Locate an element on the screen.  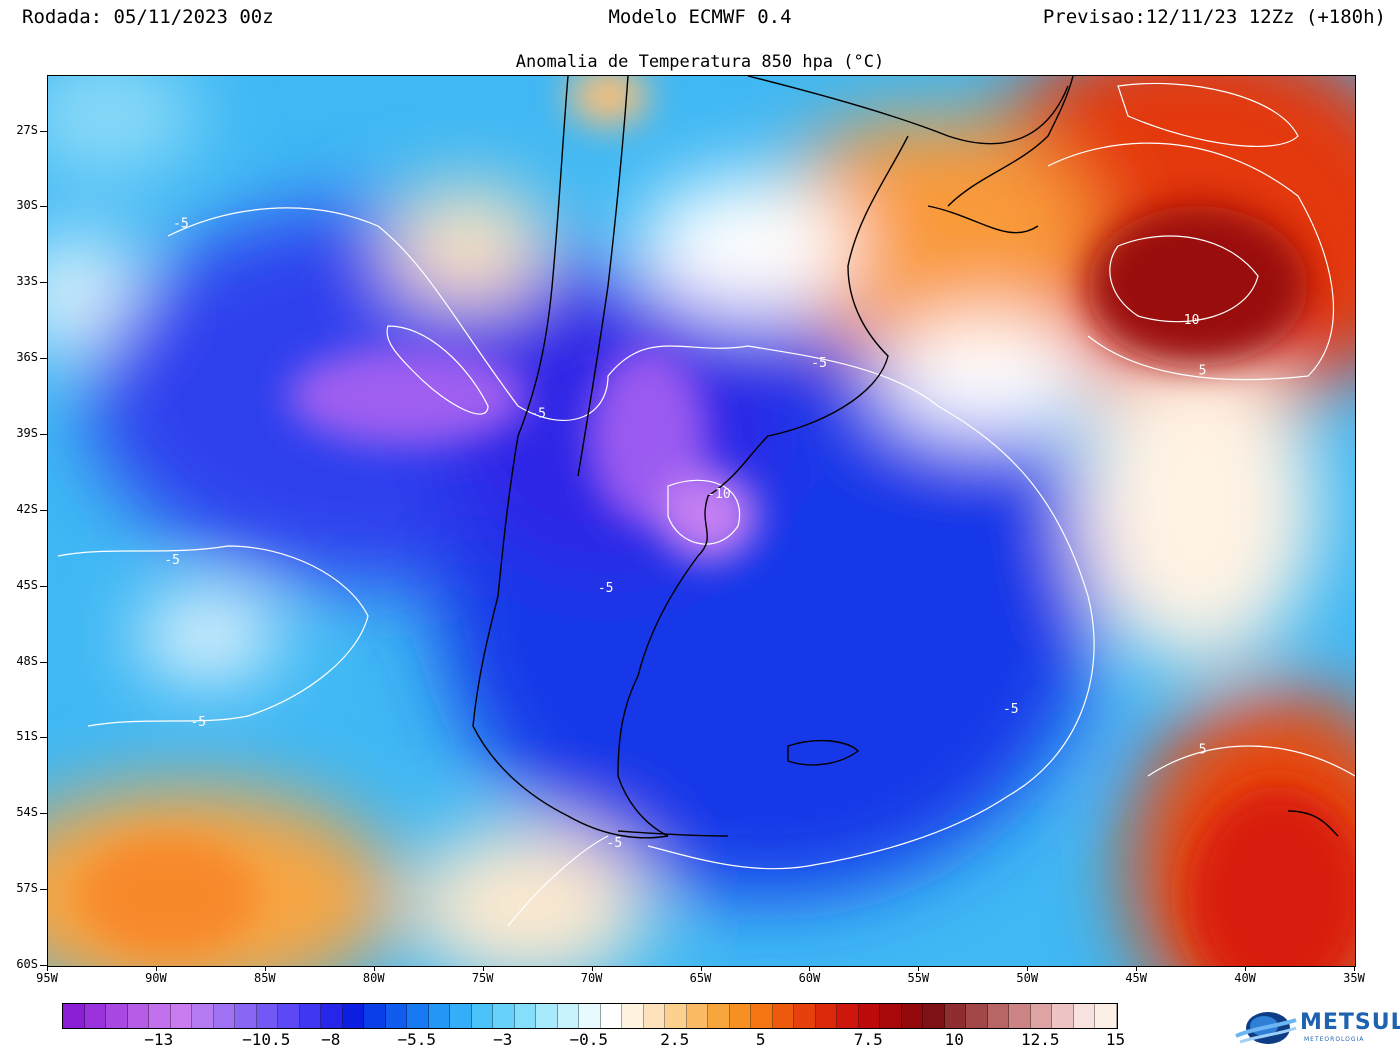
lat-label: 54S is located at coordinates (27, 812).